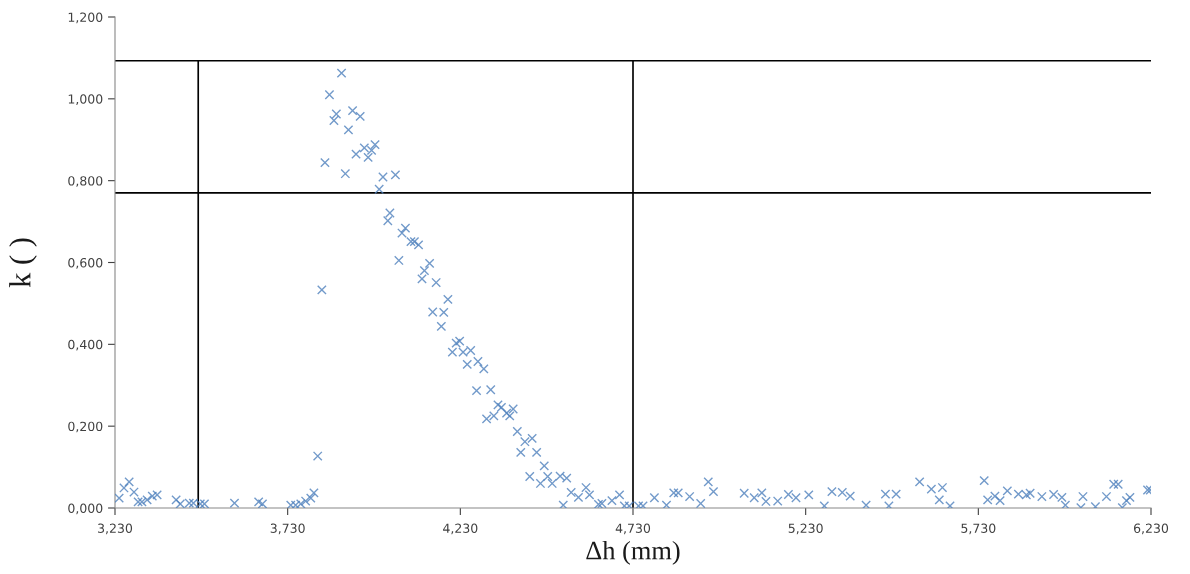 The width and height of the screenshot is (1190, 574). Describe the element at coordinates (23, 263) in the screenshot. I see `y-axis-title: k ( )` at that location.